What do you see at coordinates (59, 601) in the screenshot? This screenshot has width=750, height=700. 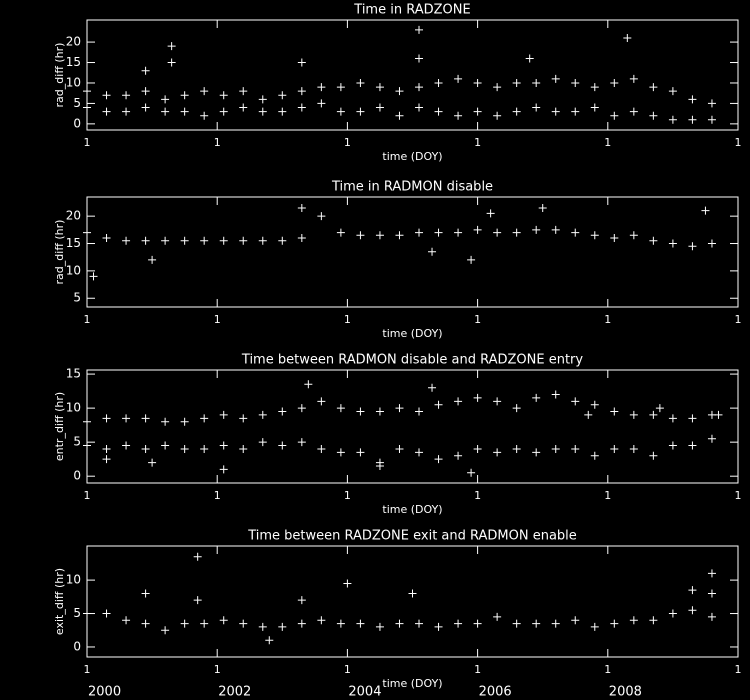 I see `y-axis-label: exit_diff (hr)` at bounding box center [59, 601].